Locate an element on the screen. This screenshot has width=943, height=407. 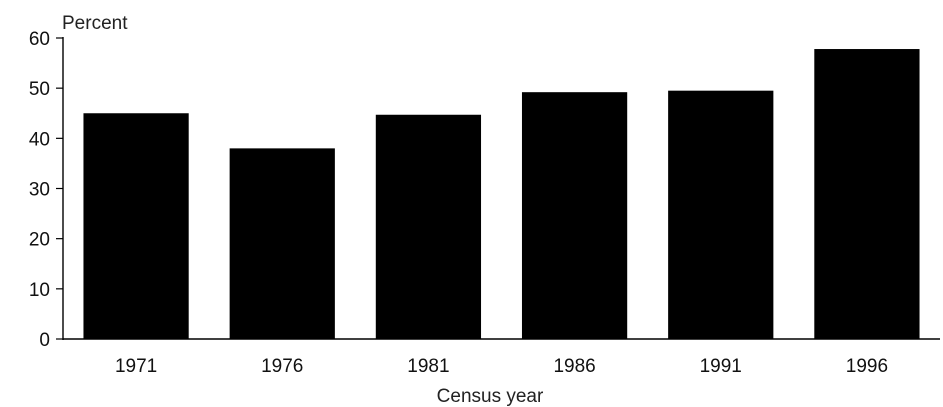
y-tick-label: 0 is located at coordinates (44, 340).